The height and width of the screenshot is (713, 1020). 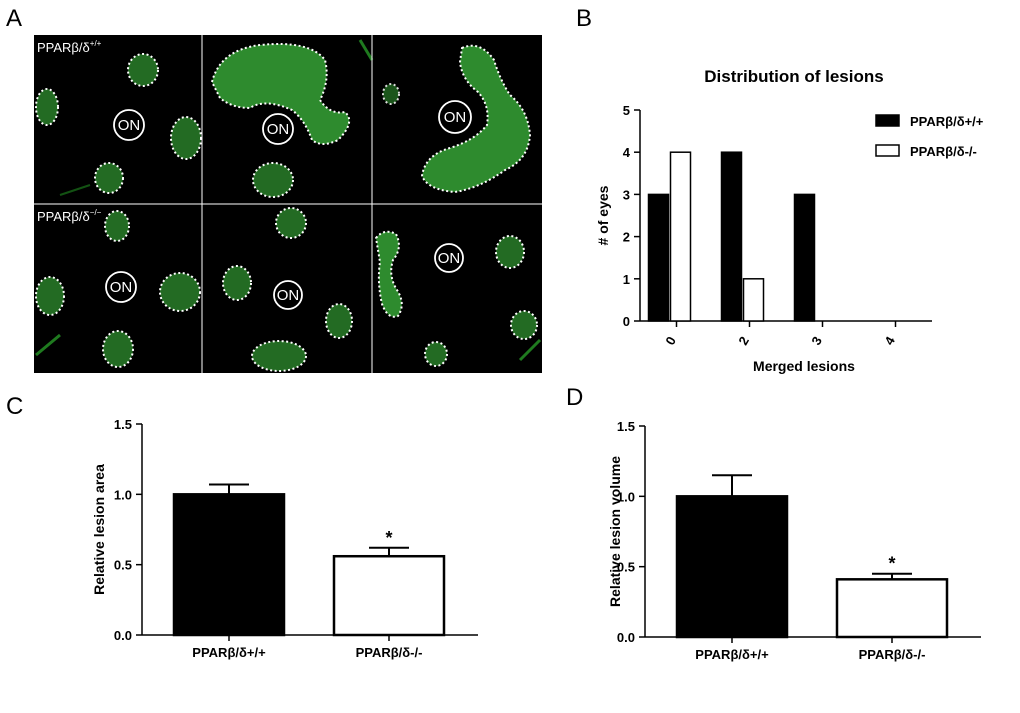 What do you see at coordinates (793, 76) in the screenshot?
I see `chart-title: Distribution of lesions` at bounding box center [793, 76].